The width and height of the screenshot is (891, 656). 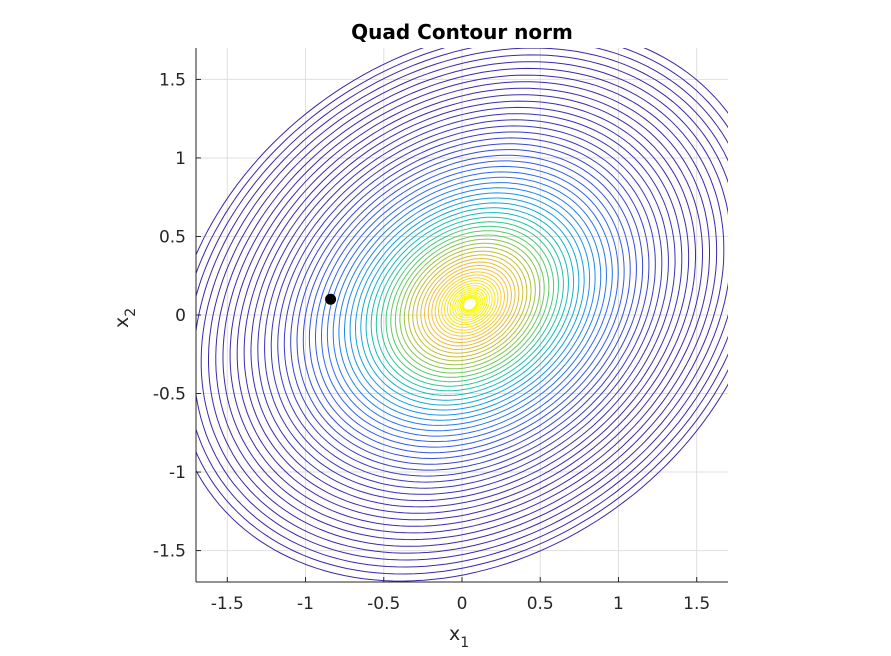 What do you see at coordinates (696, 604) in the screenshot?
I see `x-tick-label: 1.5` at bounding box center [696, 604].